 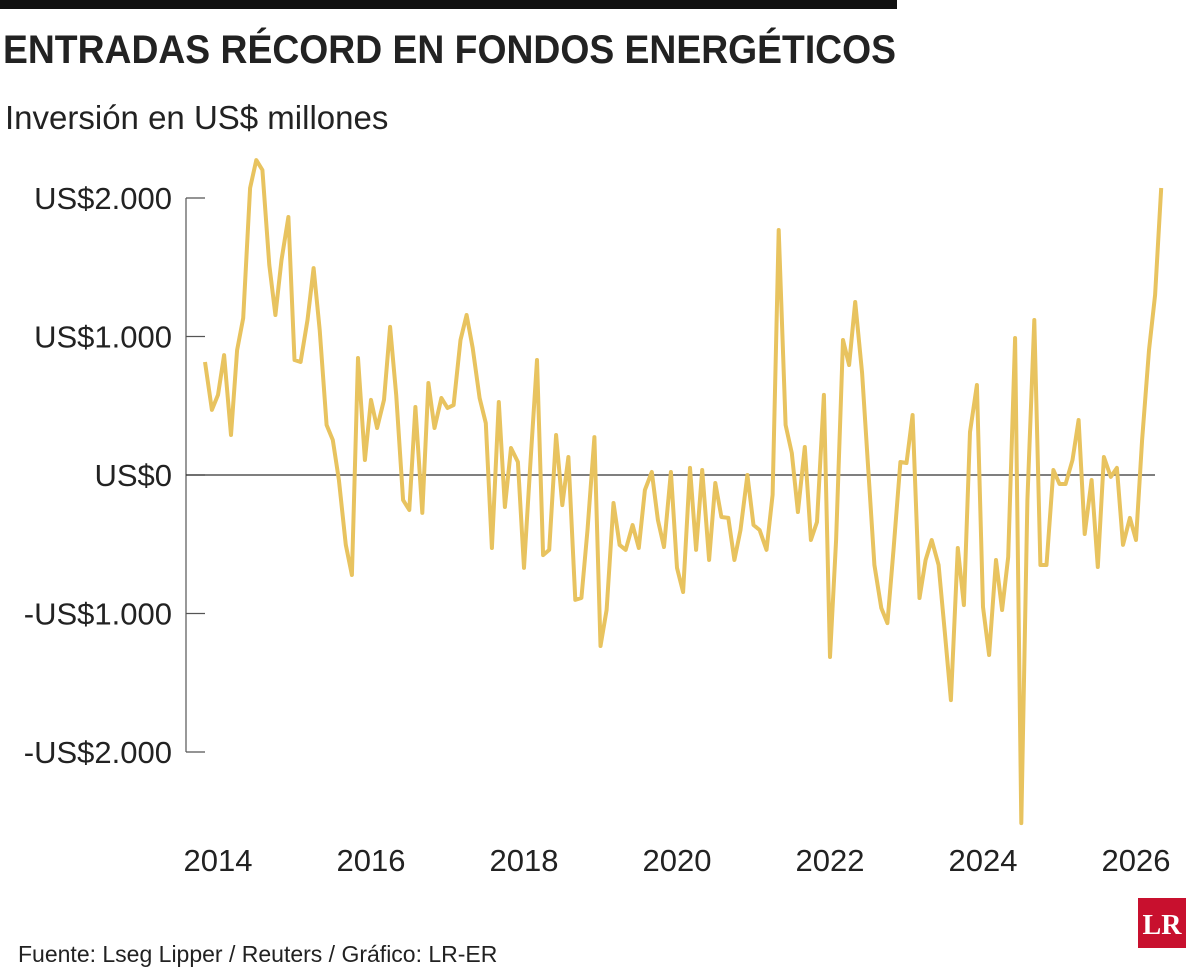 I want to click on x-tick-label: 2014, so click(x=218, y=860).